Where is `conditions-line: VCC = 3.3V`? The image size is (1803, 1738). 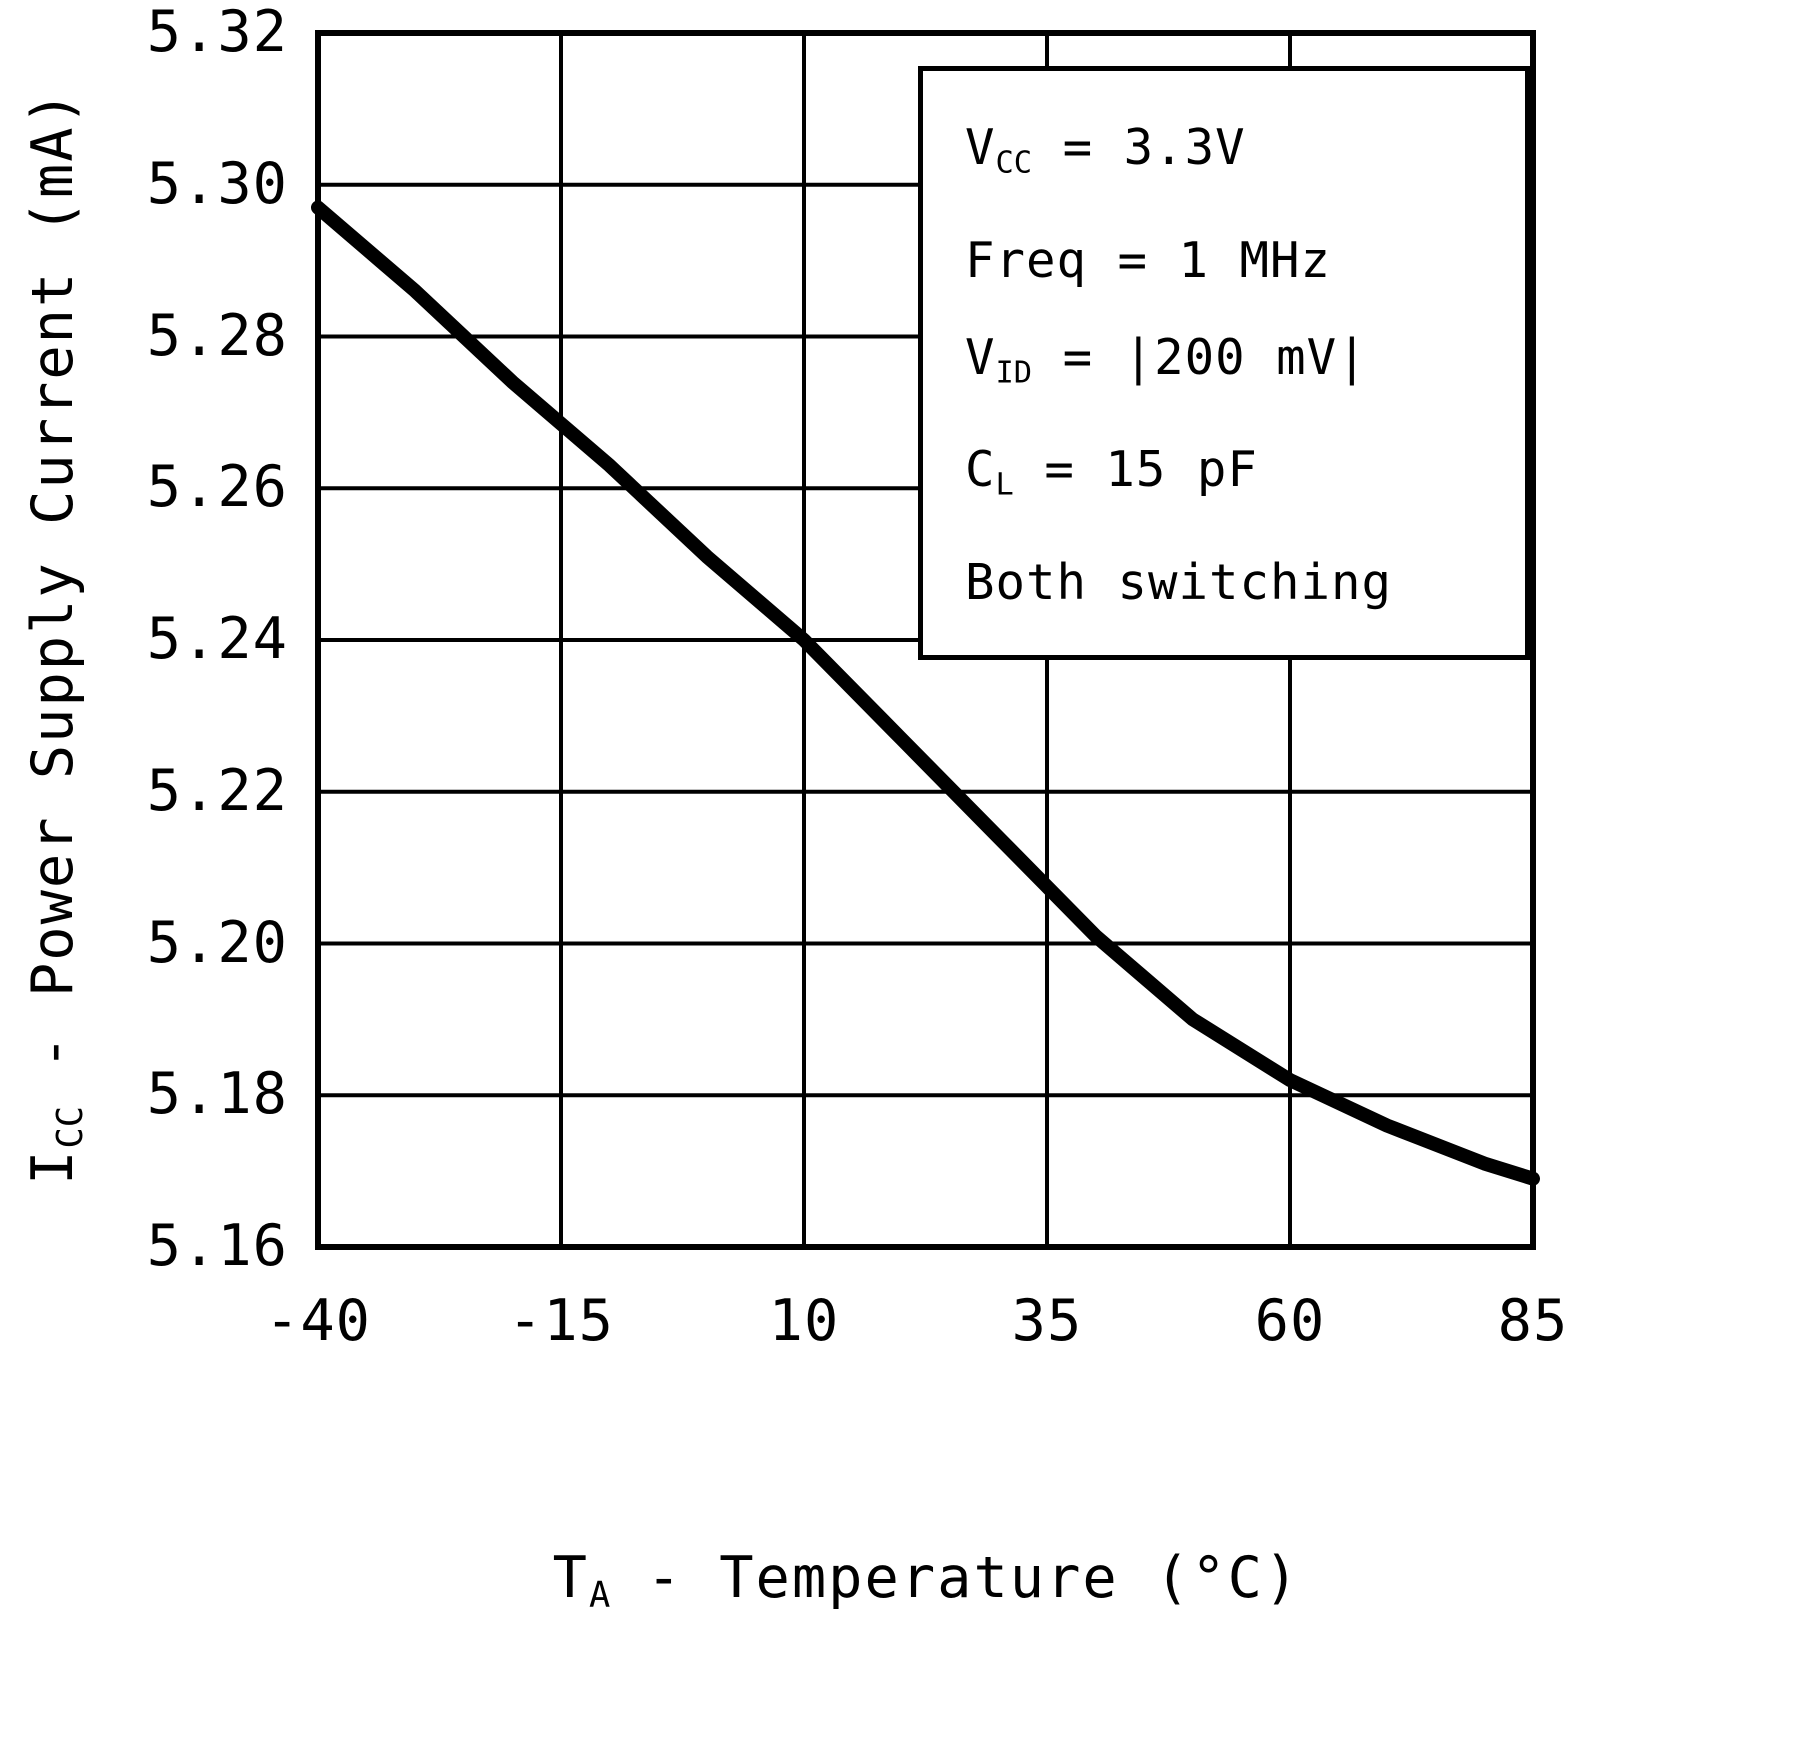
conditions-line: VCC = 3.3V is located at coordinates (1105, 150).